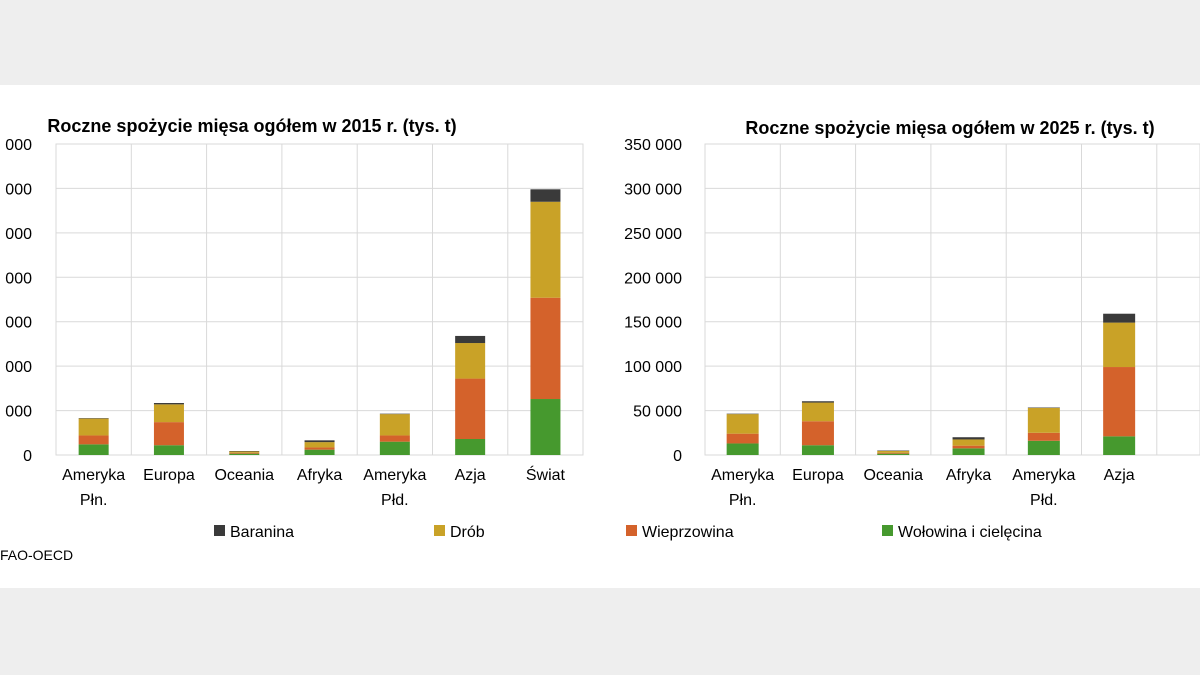 Image resolution: width=1200 pixels, height=675 pixels. Describe the element at coordinates (688, 532) in the screenshot. I see `legend-label: Wieprzowina` at that location.